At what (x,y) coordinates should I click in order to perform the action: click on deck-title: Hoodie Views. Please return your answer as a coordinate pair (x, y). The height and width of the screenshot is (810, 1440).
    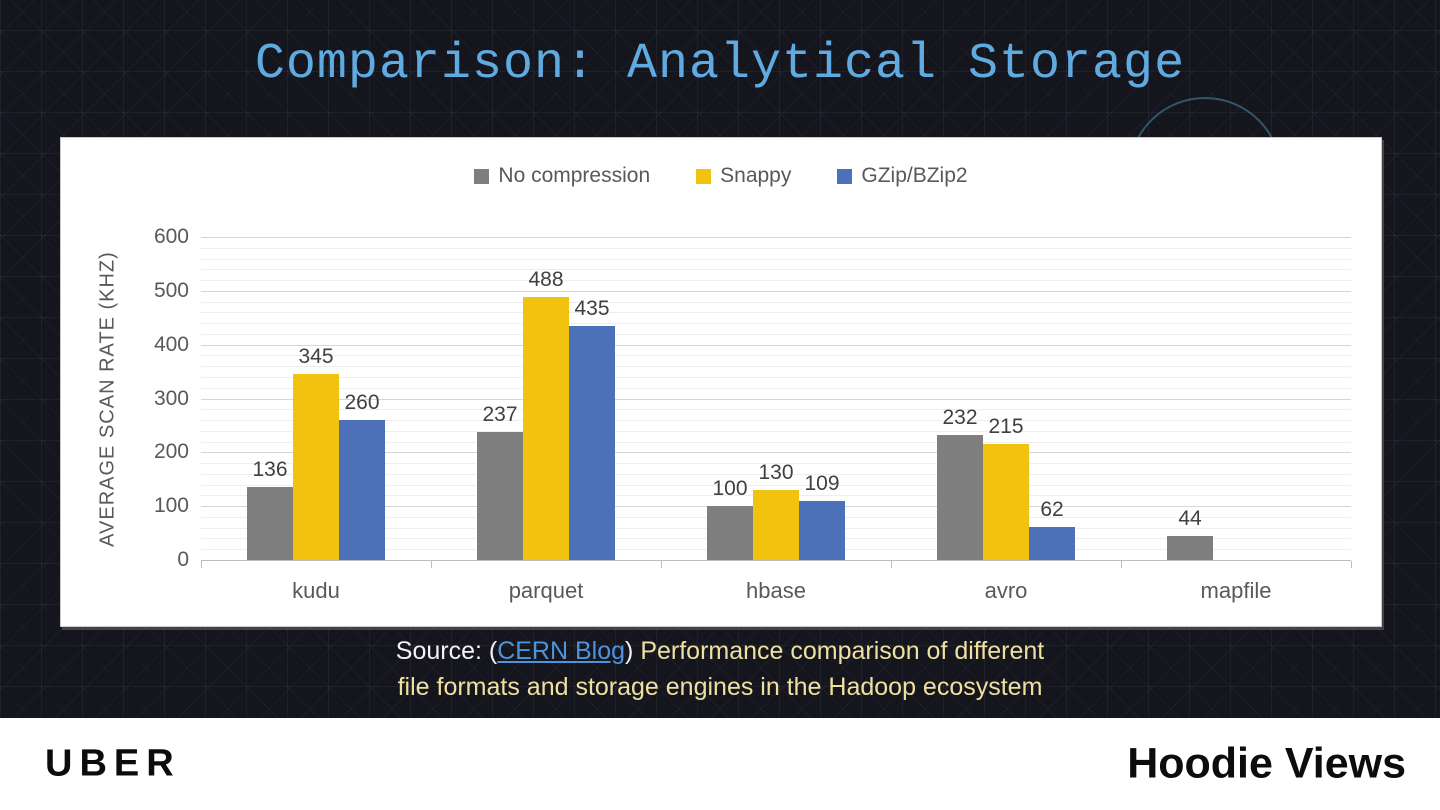
    Looking at the image, I should click on (1266, 763).